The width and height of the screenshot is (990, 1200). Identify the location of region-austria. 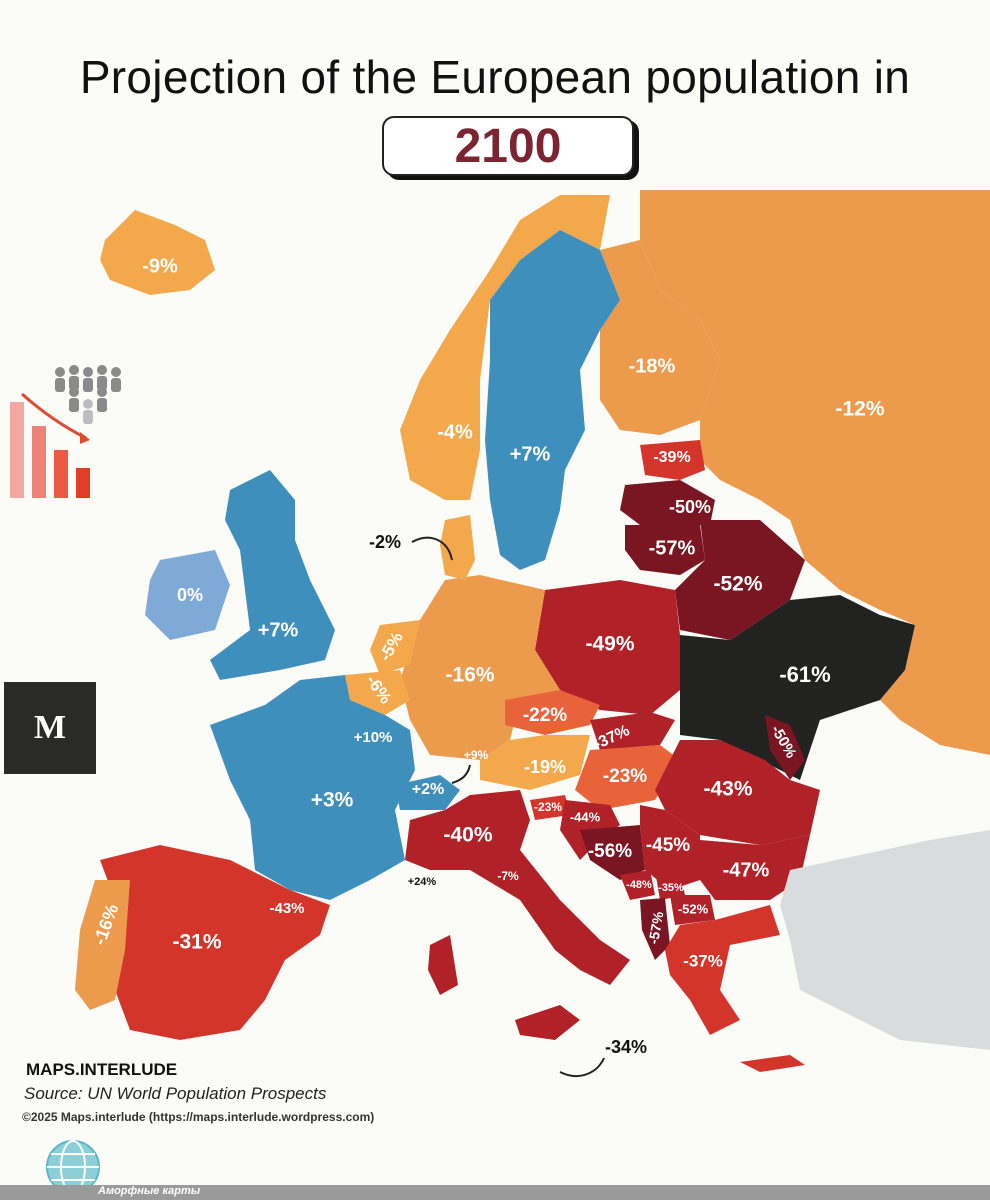
(535, 762).